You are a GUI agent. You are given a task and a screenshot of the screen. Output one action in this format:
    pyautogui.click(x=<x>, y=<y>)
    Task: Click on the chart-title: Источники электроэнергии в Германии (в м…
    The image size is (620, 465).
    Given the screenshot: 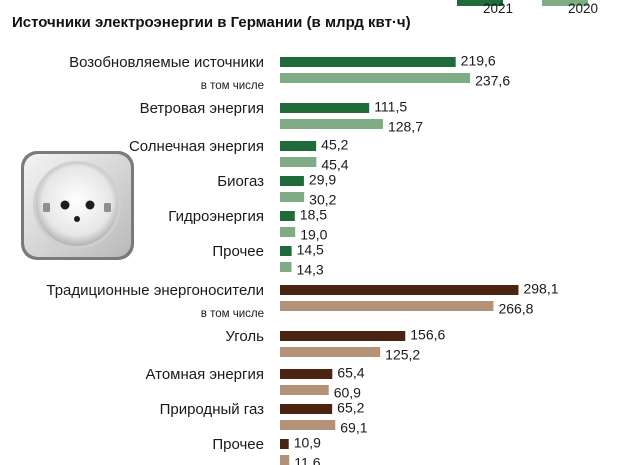 What is the action you would take?
    pyautogui.click(x=211, y=22)
    